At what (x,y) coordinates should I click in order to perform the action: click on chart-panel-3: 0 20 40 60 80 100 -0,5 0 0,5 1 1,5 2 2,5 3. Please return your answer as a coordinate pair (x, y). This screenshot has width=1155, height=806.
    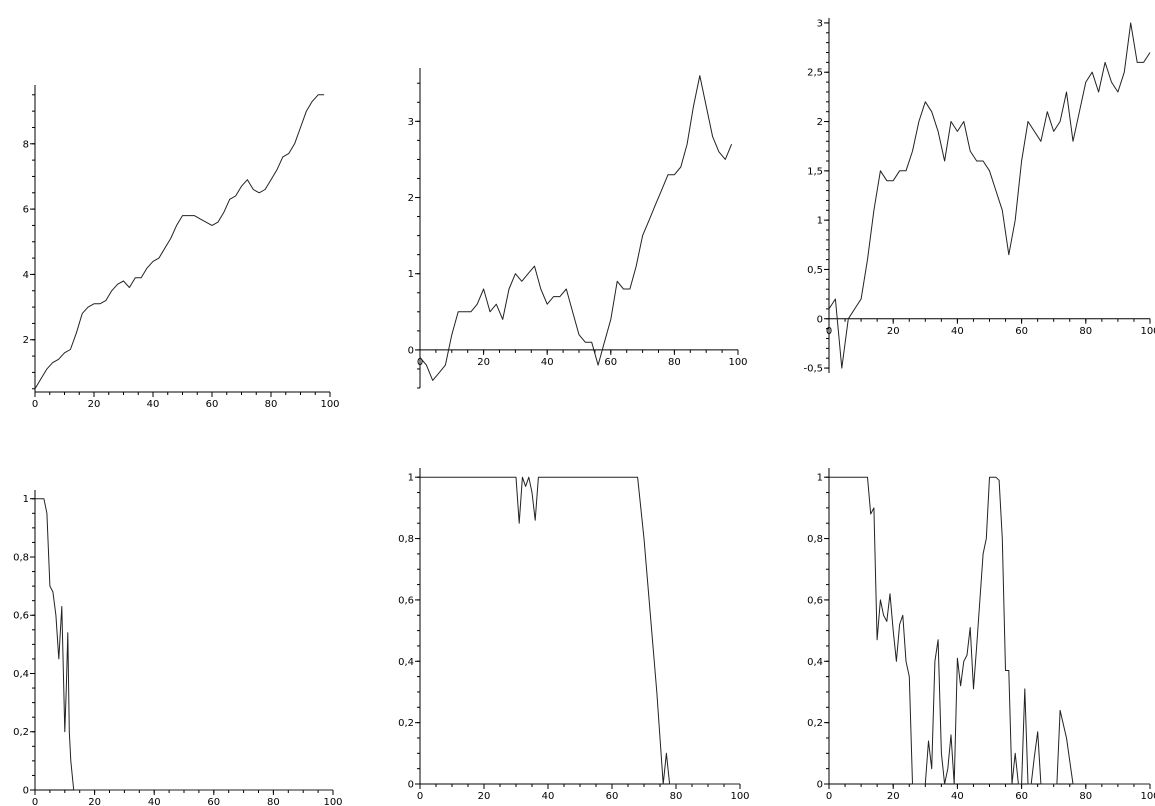
    Looking at the image, I should click on (979, 196).